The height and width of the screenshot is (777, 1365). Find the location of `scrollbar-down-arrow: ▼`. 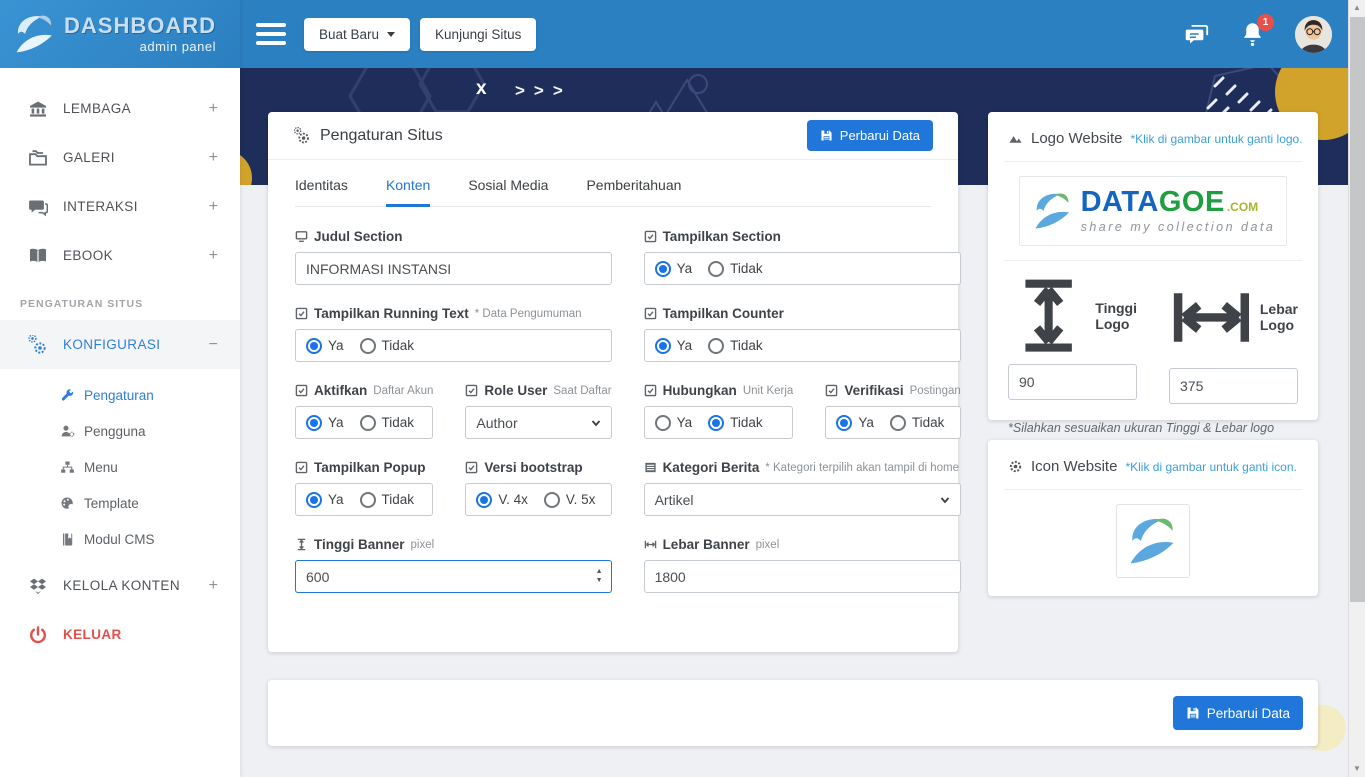

scrollbar-down-arrow: ▼ is located at coordinates (1357, 768).